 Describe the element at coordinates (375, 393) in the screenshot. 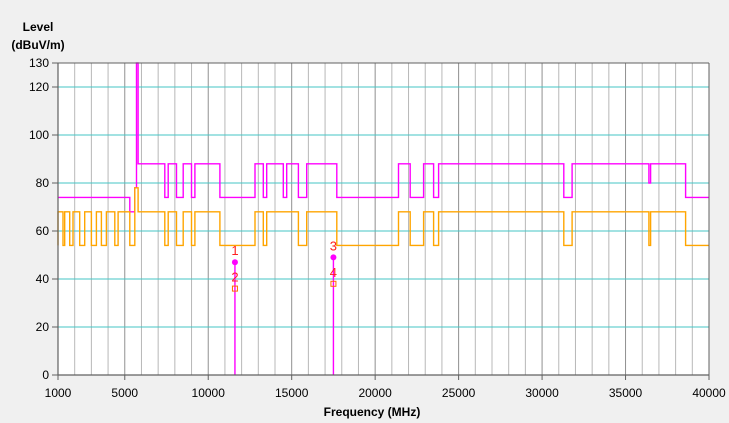

I see `x-tick-label: 20000` at that location.